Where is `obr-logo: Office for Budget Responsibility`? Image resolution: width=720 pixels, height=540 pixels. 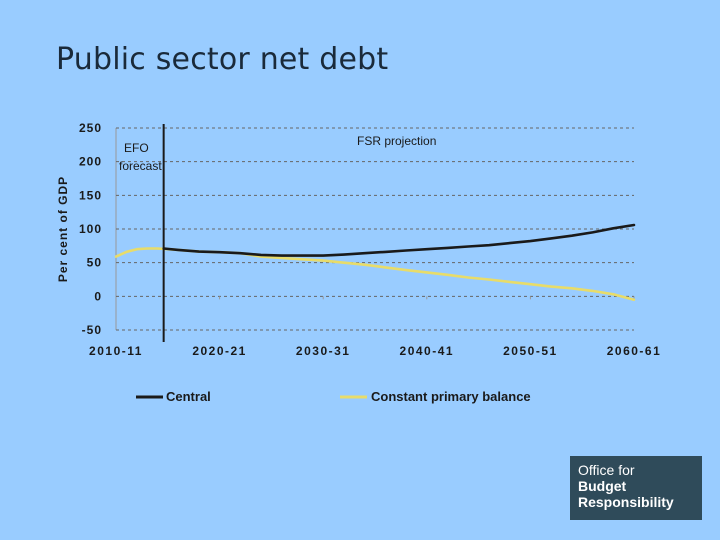
obr-logo: Office for Budget Responsibility is located at coordinates (636, 488).